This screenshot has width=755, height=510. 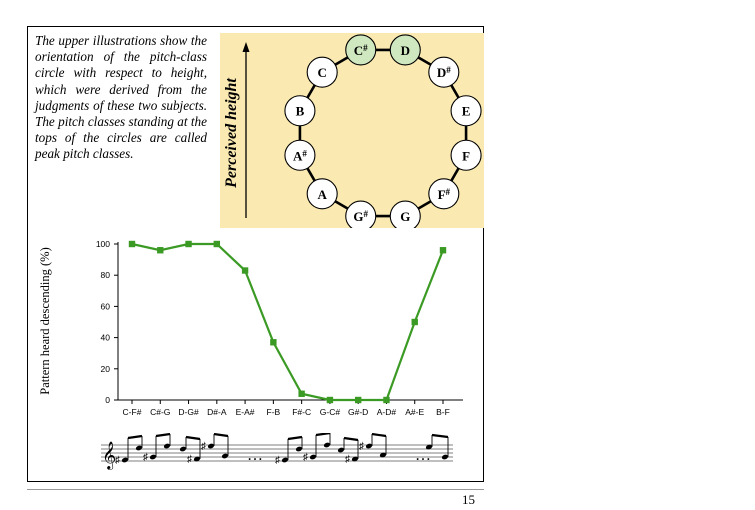 I want to click on x-tick-label: A-D#, so click(x=387, y=412).